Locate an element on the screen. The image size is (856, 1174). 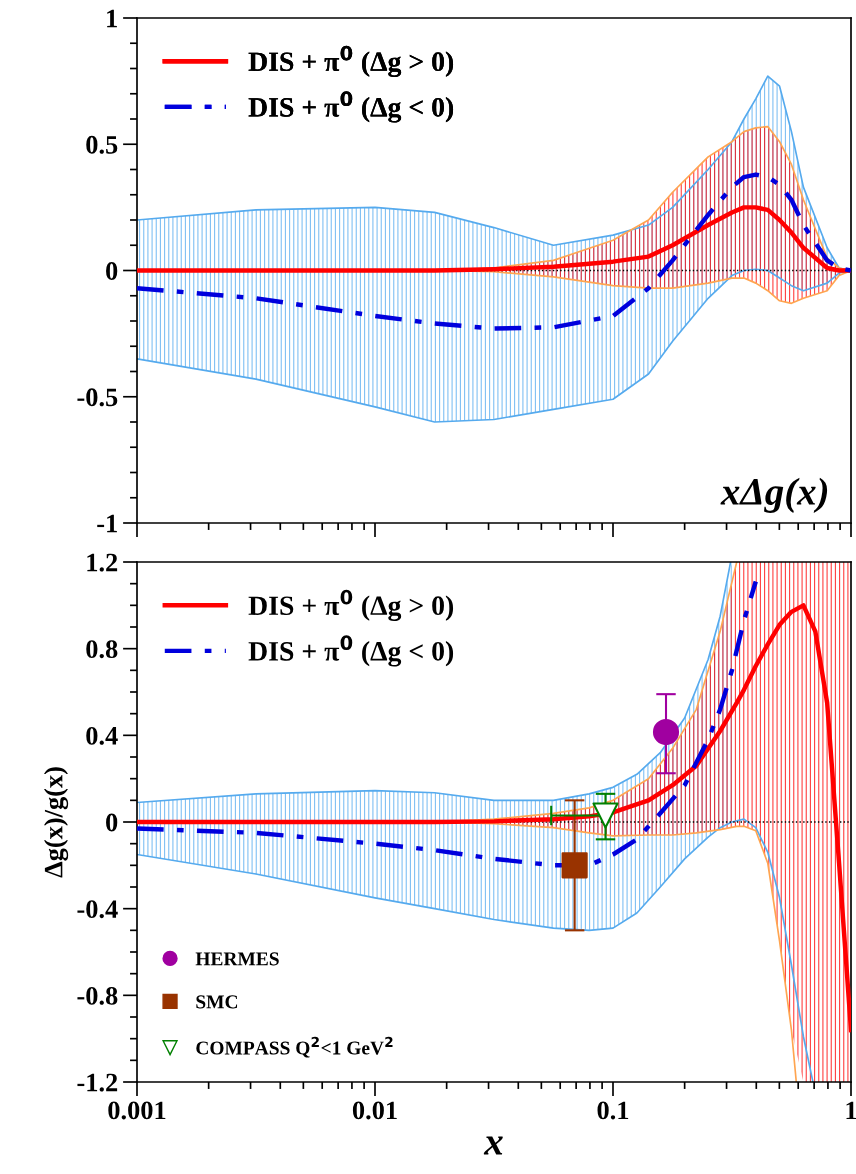
x-tick-label: 1 is located at coordinates (851, 1110).